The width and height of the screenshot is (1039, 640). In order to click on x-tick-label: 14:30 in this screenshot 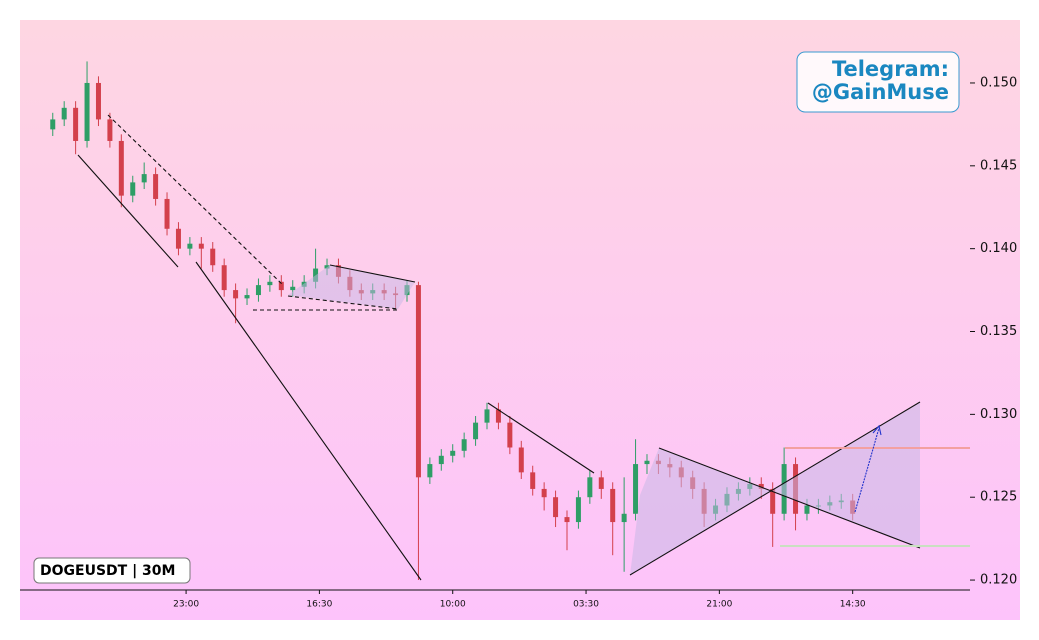, I will do `click(853, 605)`.